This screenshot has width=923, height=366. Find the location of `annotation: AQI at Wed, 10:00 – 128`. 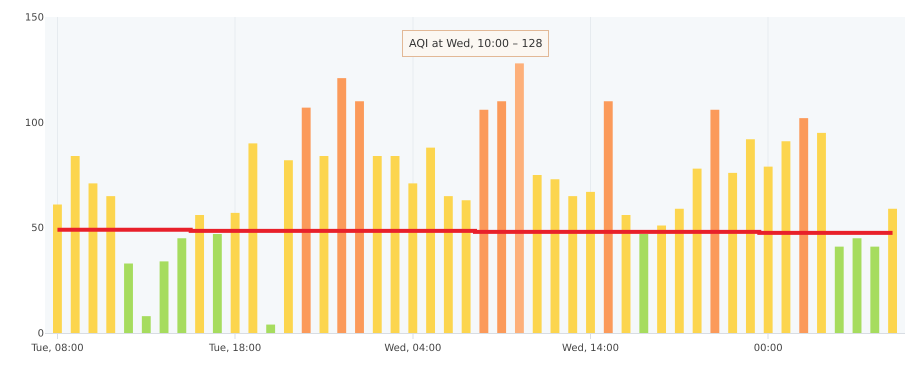

annotation: AQI at Wed, 10:00 – 128 is located at coordinates (475, 43).